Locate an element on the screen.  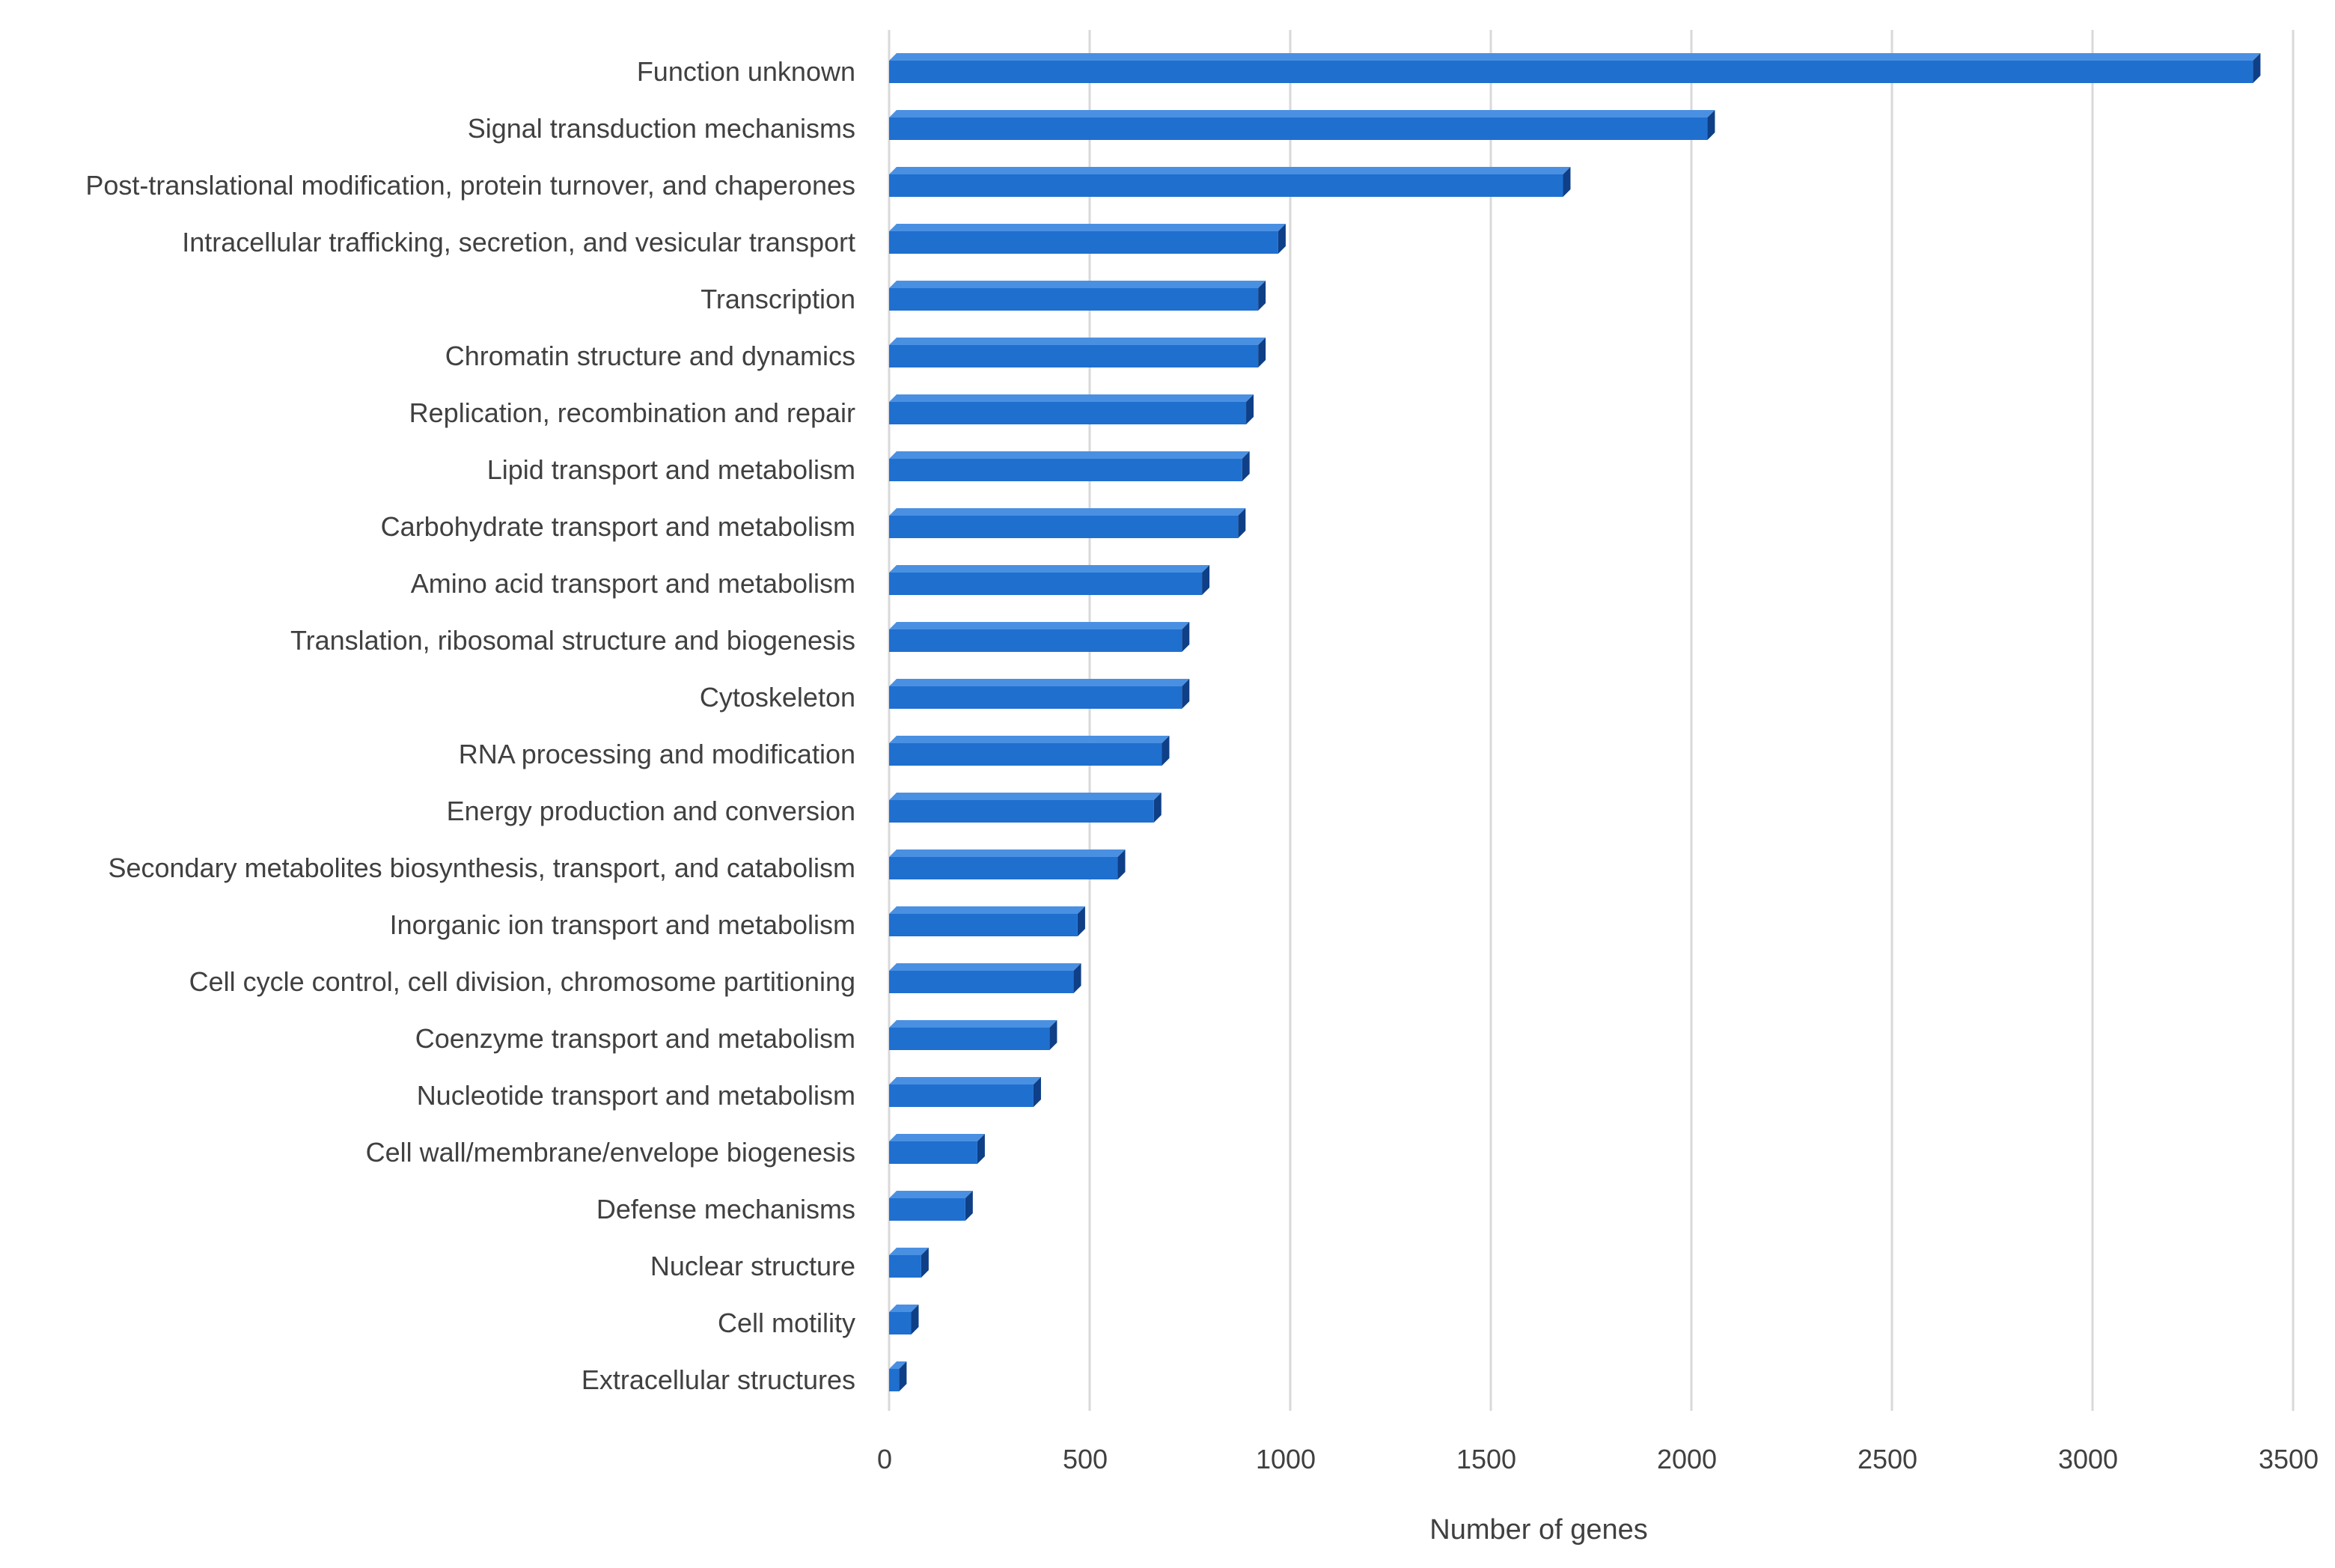
category-label: Cell wall/membrane/envelope biogenesis is located at coordinates (610, 1152).